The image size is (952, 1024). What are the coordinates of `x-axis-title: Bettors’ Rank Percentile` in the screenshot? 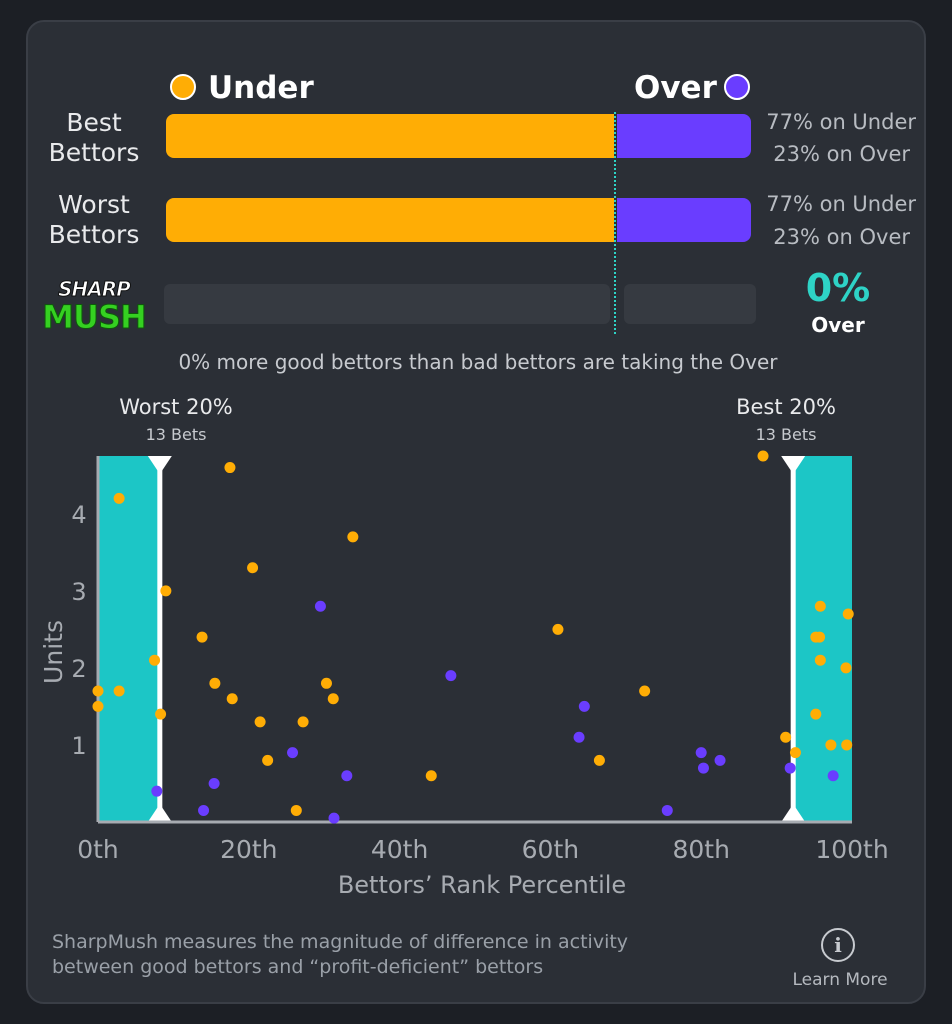 It's located at (482, 885).